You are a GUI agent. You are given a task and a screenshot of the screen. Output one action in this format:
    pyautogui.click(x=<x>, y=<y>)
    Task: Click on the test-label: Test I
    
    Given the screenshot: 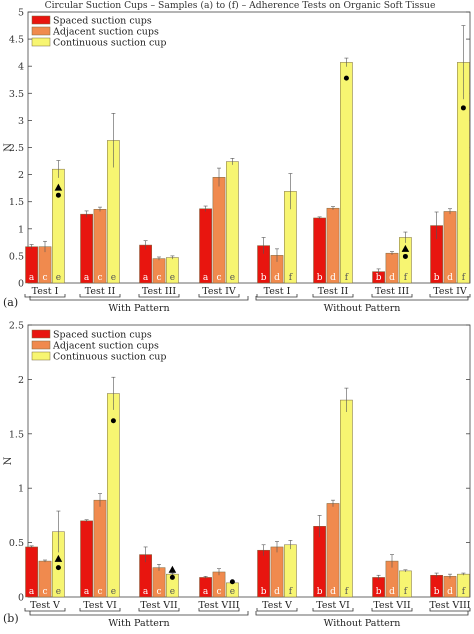 What is the action you would take?
    pyautogui.click(x=277, y=291)
    